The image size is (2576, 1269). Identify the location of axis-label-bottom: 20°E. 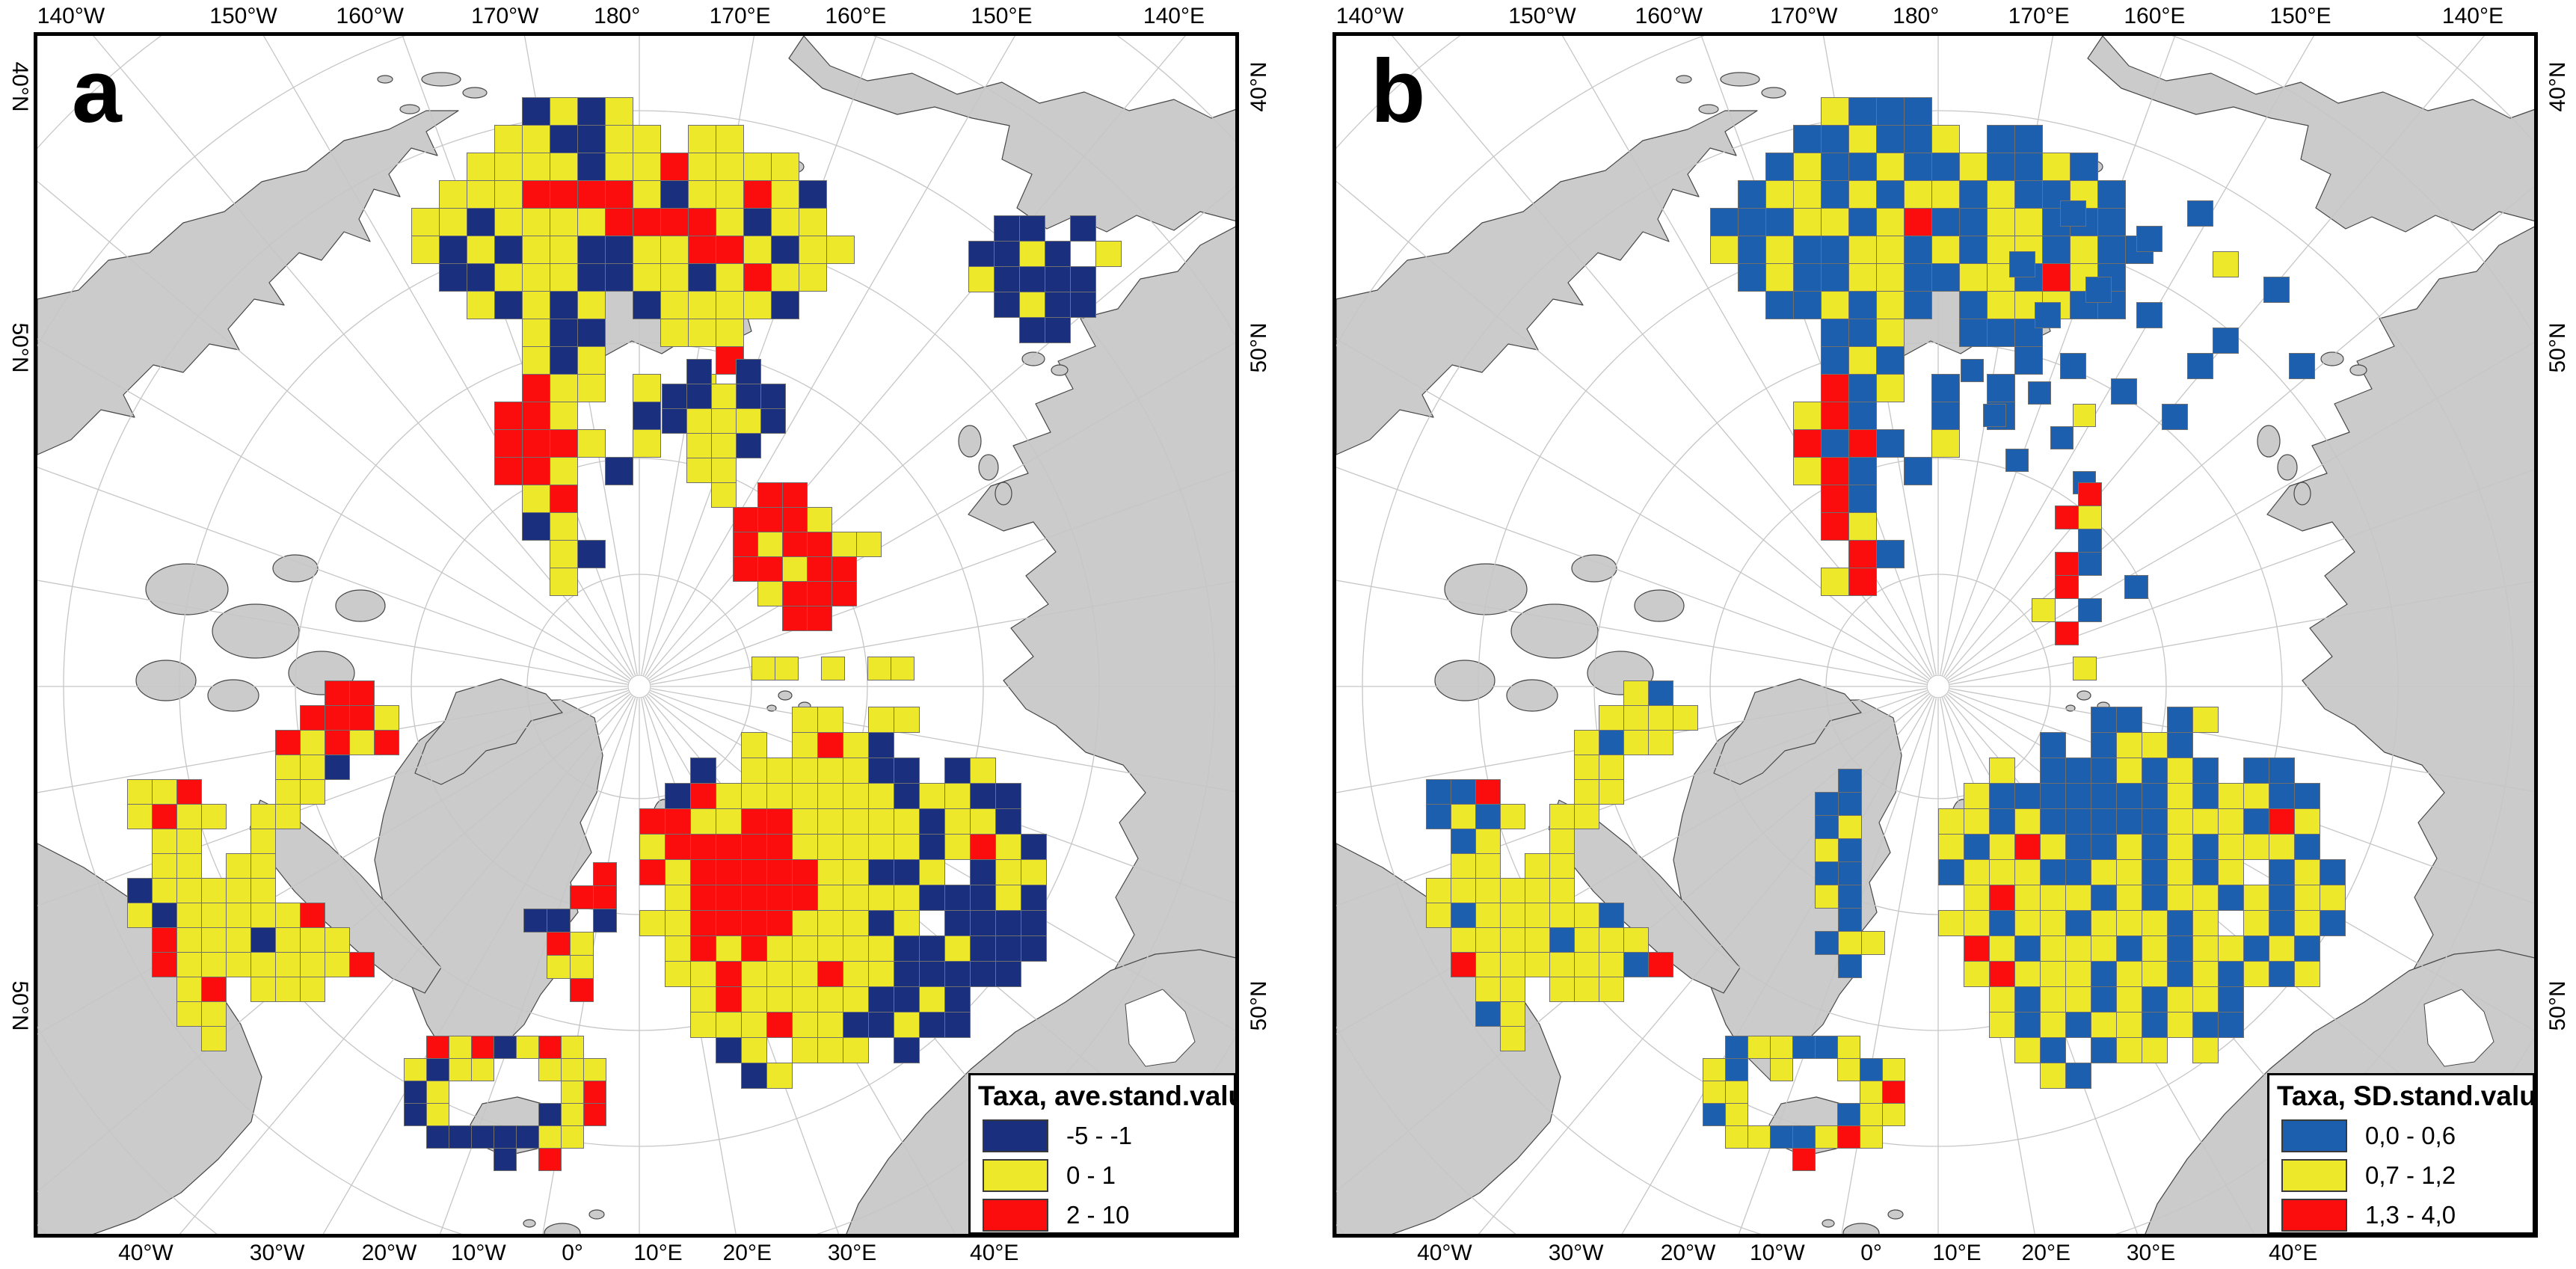
(747, 1253).